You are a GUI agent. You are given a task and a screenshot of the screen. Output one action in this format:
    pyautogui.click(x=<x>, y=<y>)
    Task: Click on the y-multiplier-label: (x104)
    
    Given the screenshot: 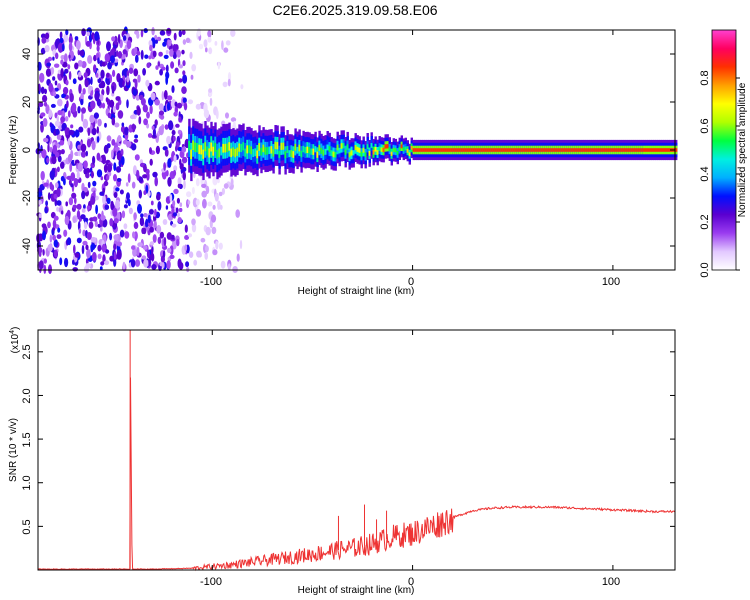 What is the action you would take?
    pyautogui.click(x=15, y=340)
    